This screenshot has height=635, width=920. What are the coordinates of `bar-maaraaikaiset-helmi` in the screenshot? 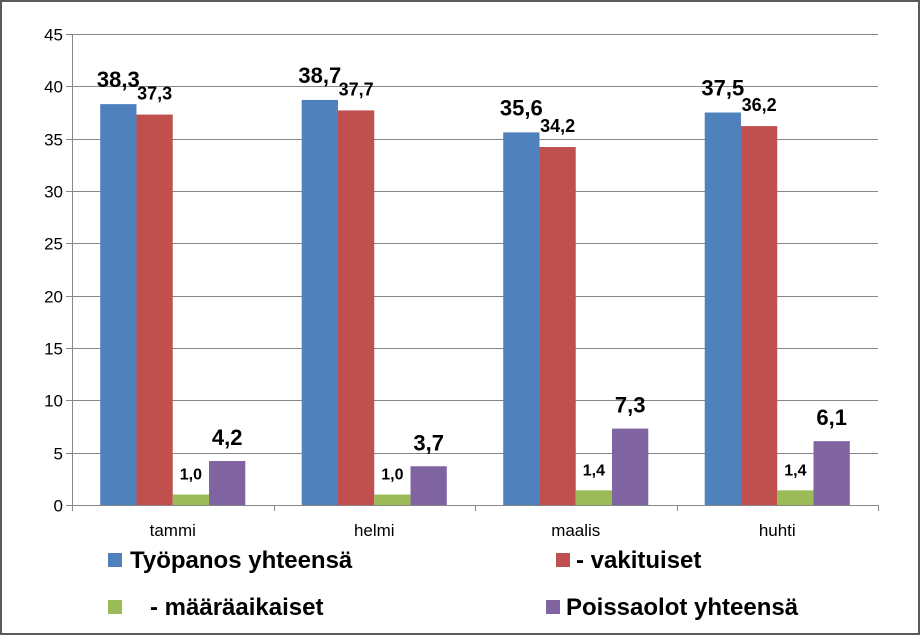 It's located at (392, 499).